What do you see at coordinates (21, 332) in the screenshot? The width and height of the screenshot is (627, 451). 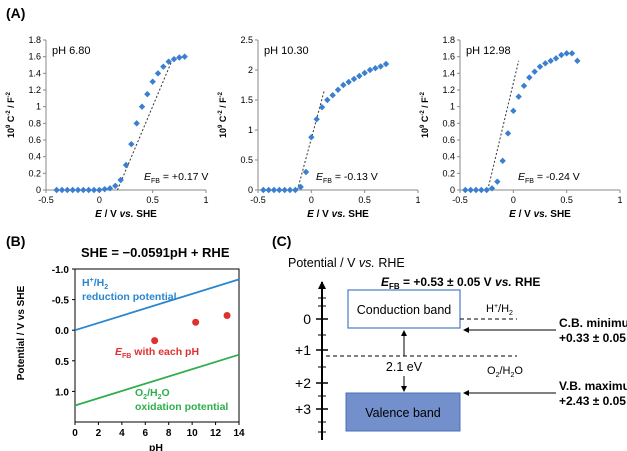 I see `panel-b-ylabel: Potential / V vs SHE` at bounding box center [21, 332].